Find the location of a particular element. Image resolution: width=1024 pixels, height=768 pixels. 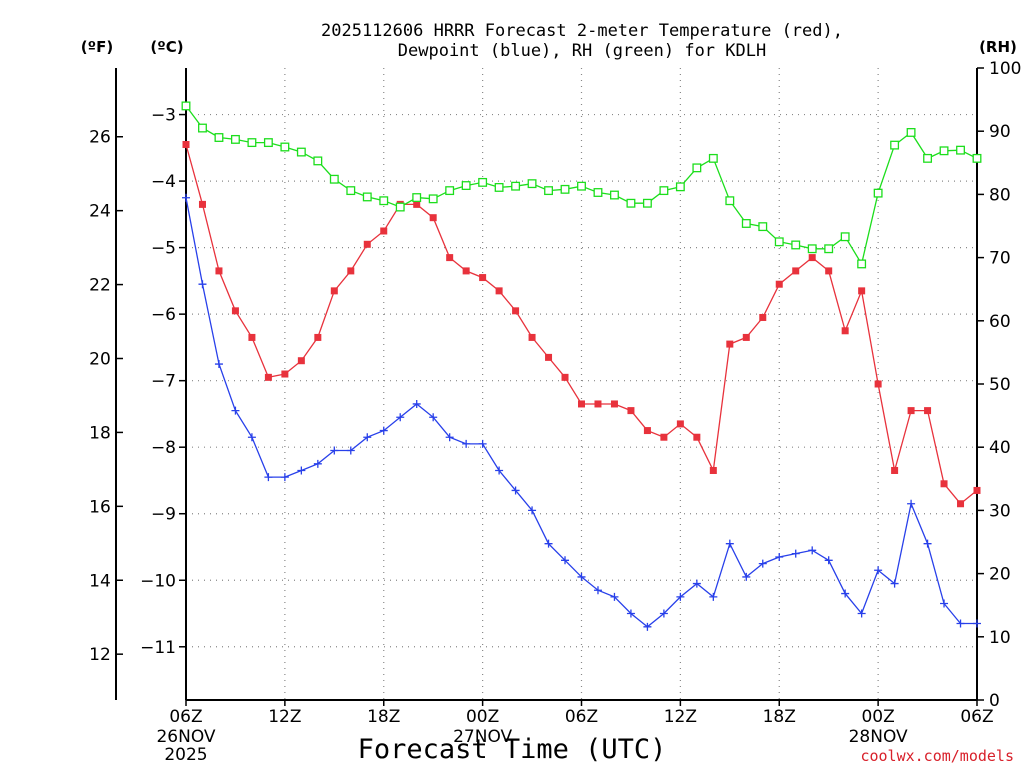

x-tick-date-label: 2025 is located at coordinates (185, 755).